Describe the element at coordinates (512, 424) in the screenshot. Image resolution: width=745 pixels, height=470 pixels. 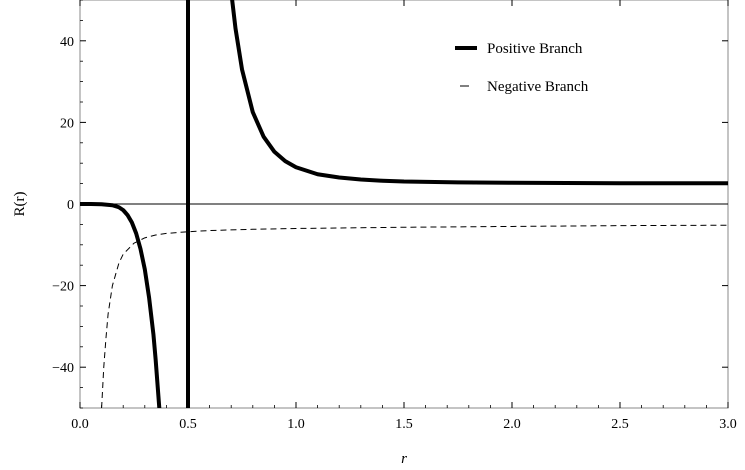
I see `x-tick-label: 2.0` at that location.